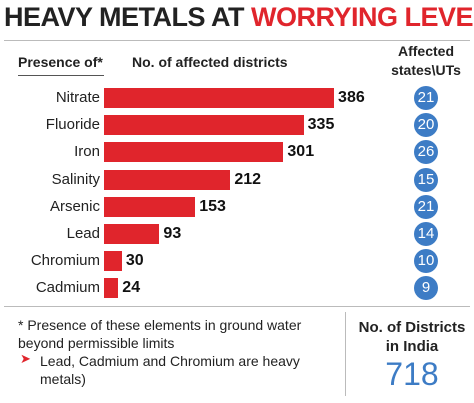 This screenshot has width=474, height=403. I want to click on category-label: Fluoride, so click(72, 125).